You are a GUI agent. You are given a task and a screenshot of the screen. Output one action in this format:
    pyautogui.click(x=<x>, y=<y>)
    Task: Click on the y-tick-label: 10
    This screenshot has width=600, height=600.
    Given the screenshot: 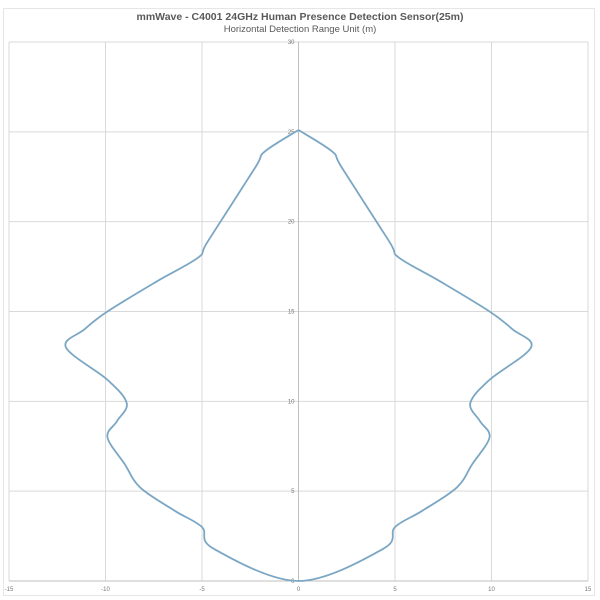 What is the action you would take?
    pyautogui.click(x=291, y=402)
    